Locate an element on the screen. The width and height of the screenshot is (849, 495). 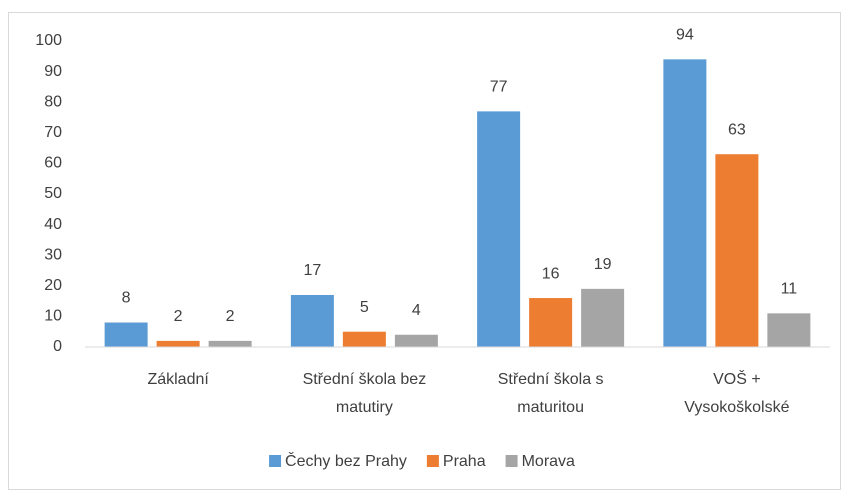
data-label: 19 is located at coordinates (603, 264).